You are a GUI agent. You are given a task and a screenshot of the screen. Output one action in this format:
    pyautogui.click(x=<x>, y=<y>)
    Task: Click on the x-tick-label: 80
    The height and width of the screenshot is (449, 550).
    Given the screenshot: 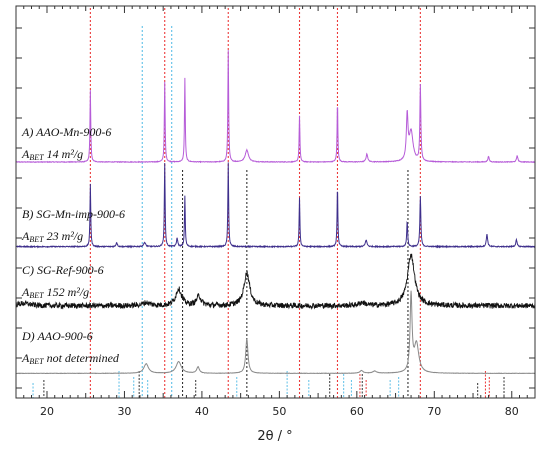 What is the action you would take?
    pyautogui.click(x=512, y=411)
    